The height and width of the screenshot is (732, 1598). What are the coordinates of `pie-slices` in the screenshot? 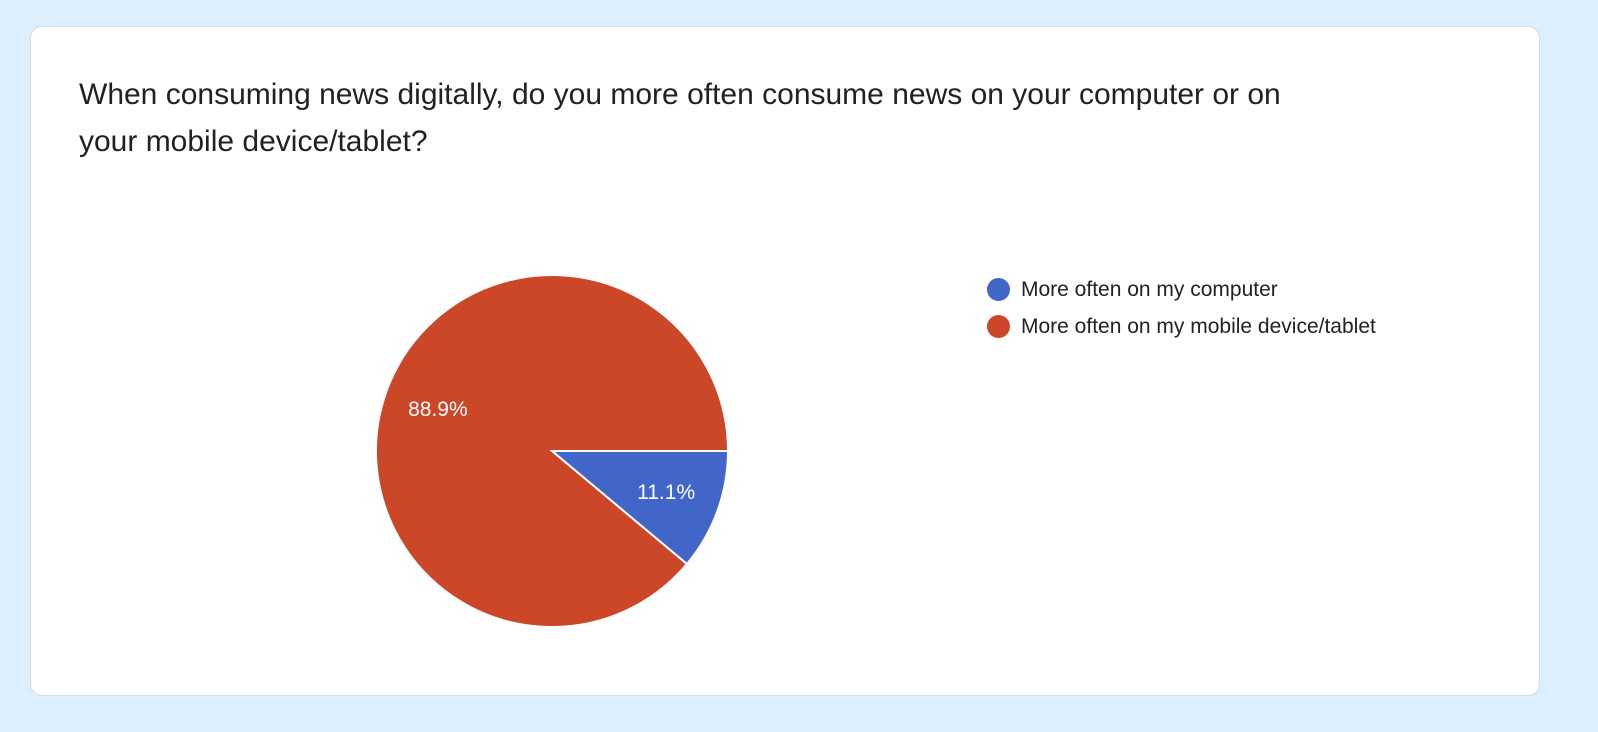 It's located at (552, 451).